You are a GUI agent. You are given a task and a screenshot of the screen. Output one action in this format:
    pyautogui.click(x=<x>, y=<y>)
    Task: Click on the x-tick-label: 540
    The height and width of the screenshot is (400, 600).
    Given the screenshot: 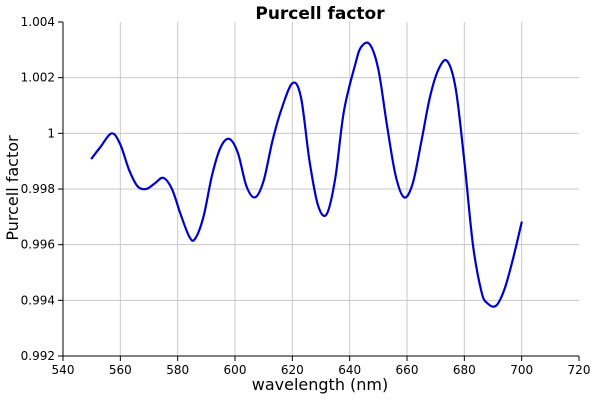 What is the action you would take?
    pyautogui.click(x=63, y=370)
    